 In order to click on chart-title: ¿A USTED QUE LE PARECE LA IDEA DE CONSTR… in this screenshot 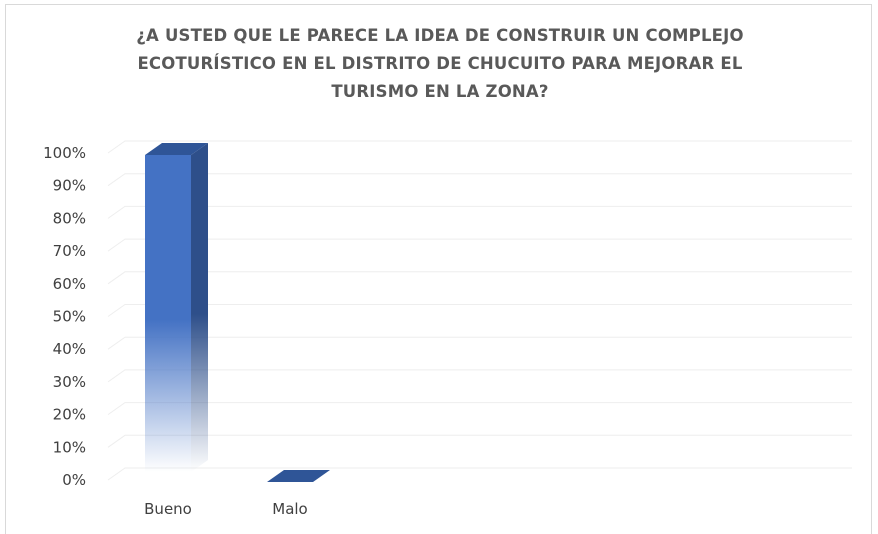, I will do `click(440, 63)`.